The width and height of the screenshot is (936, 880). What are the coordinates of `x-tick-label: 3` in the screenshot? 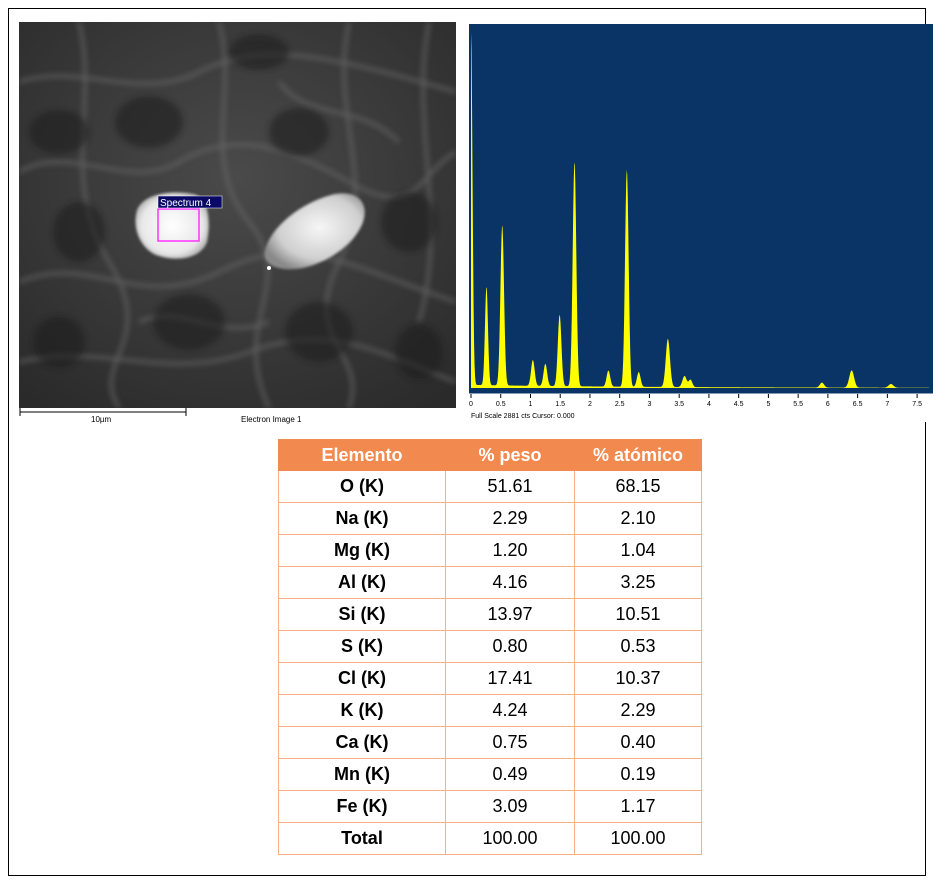 It's located at (649, 404).